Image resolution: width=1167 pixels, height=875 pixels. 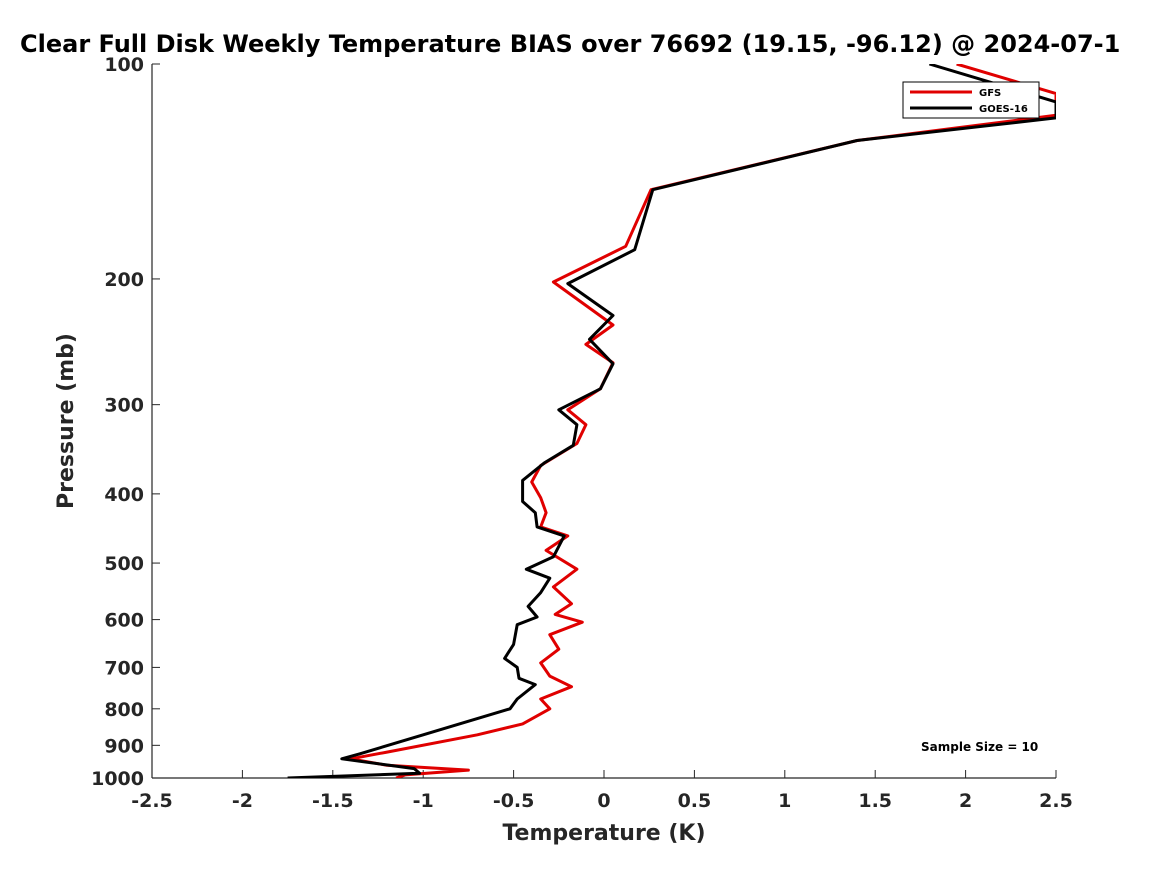 I want to click on x-ticks: -2.5 -2 -1.5 -1 -0.5 0 0.5 1 1.5 2 2.5, so click(x=602, y=791).